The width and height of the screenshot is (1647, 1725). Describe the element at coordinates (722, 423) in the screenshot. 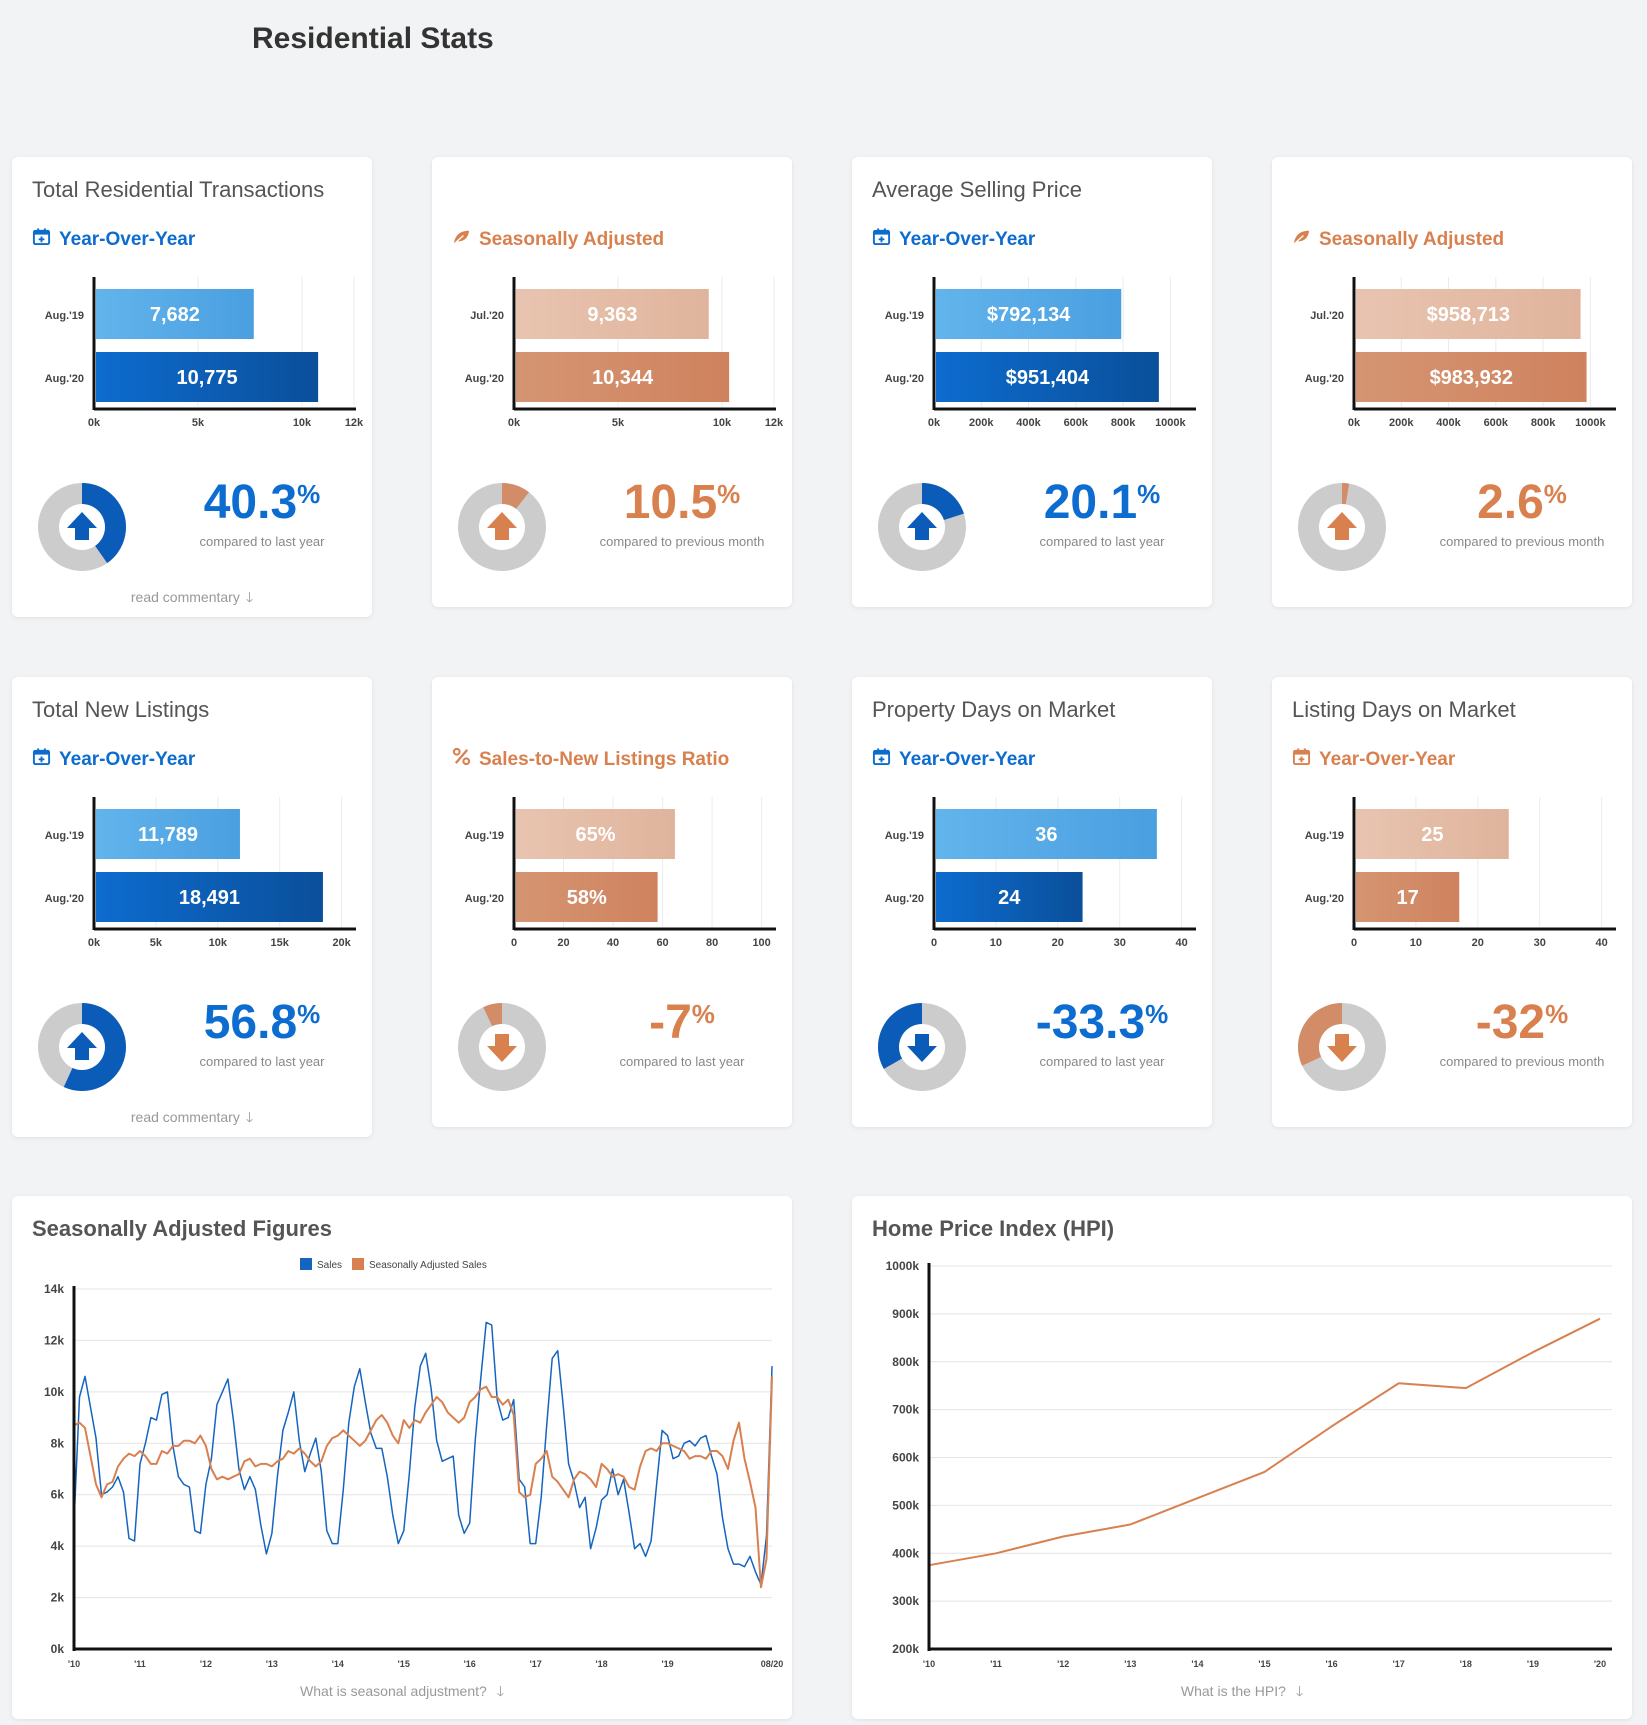

I see `tick-label: 10k` at that location.